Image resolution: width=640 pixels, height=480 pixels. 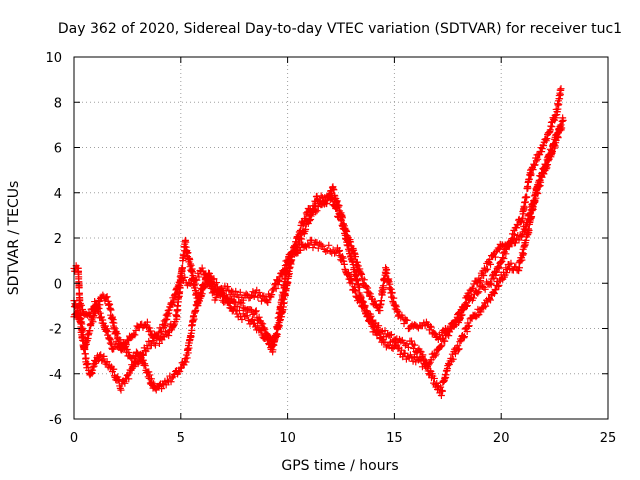 What do you see at coordinates (339, 466) in the screenshot?
I see `x-axis-label: GPS time / hours` at bounding box center [339, 466].